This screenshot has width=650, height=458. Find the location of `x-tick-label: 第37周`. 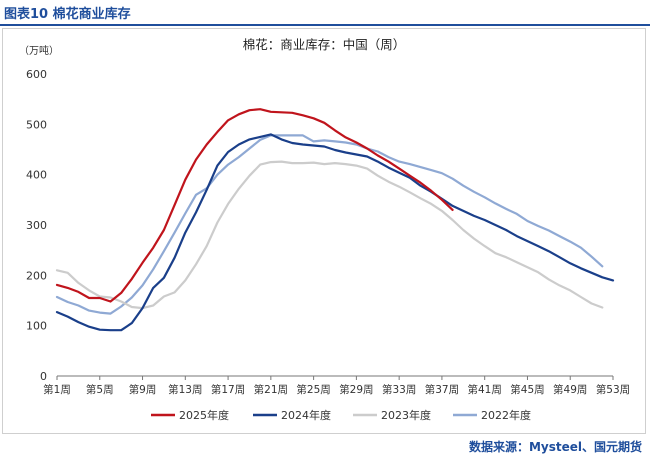

x-tick-label: 第37周 is located at coordinates (442, 389).